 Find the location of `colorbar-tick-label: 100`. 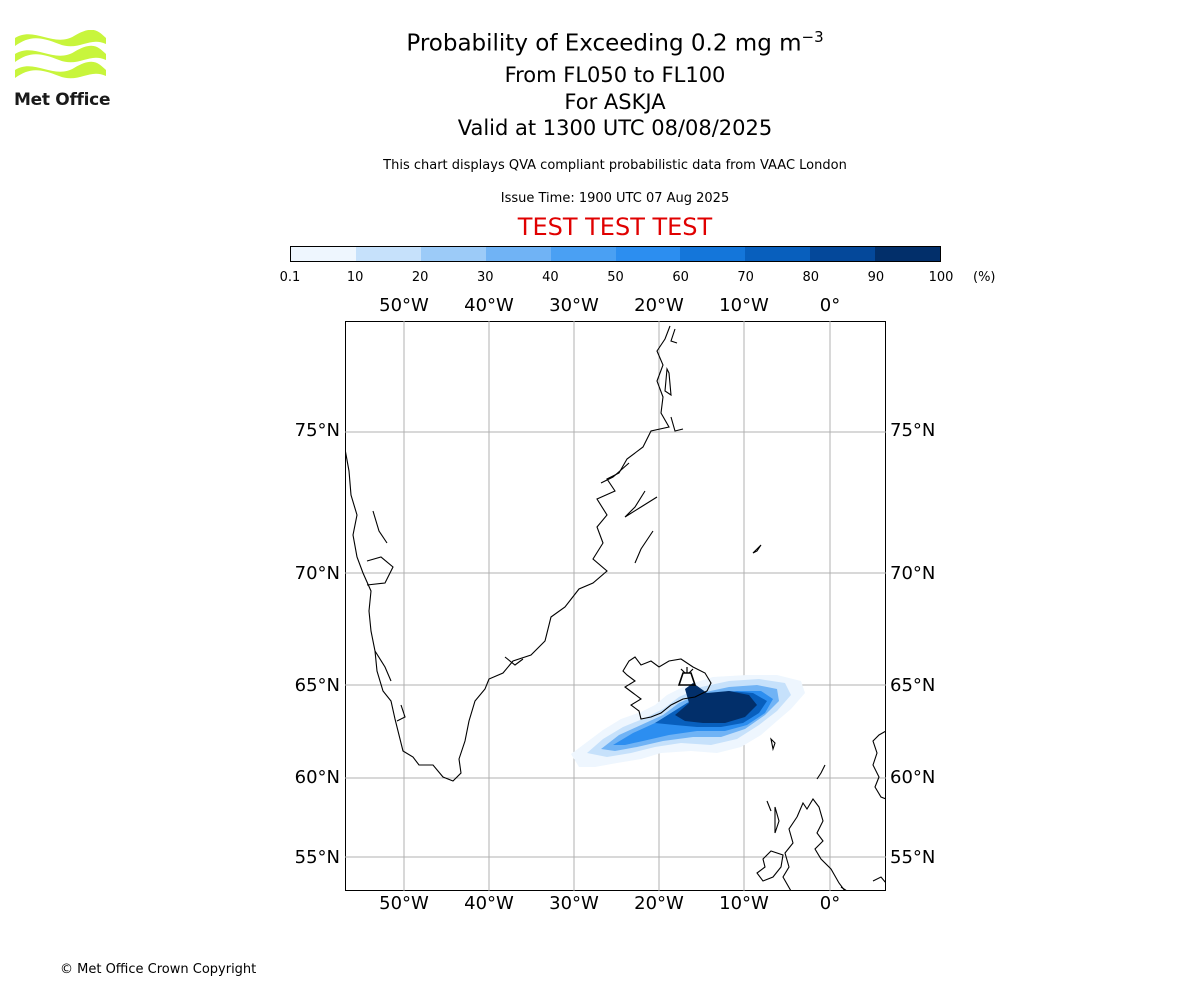

colorbar-tick-label: 100 is located at coordinates (941, 277).